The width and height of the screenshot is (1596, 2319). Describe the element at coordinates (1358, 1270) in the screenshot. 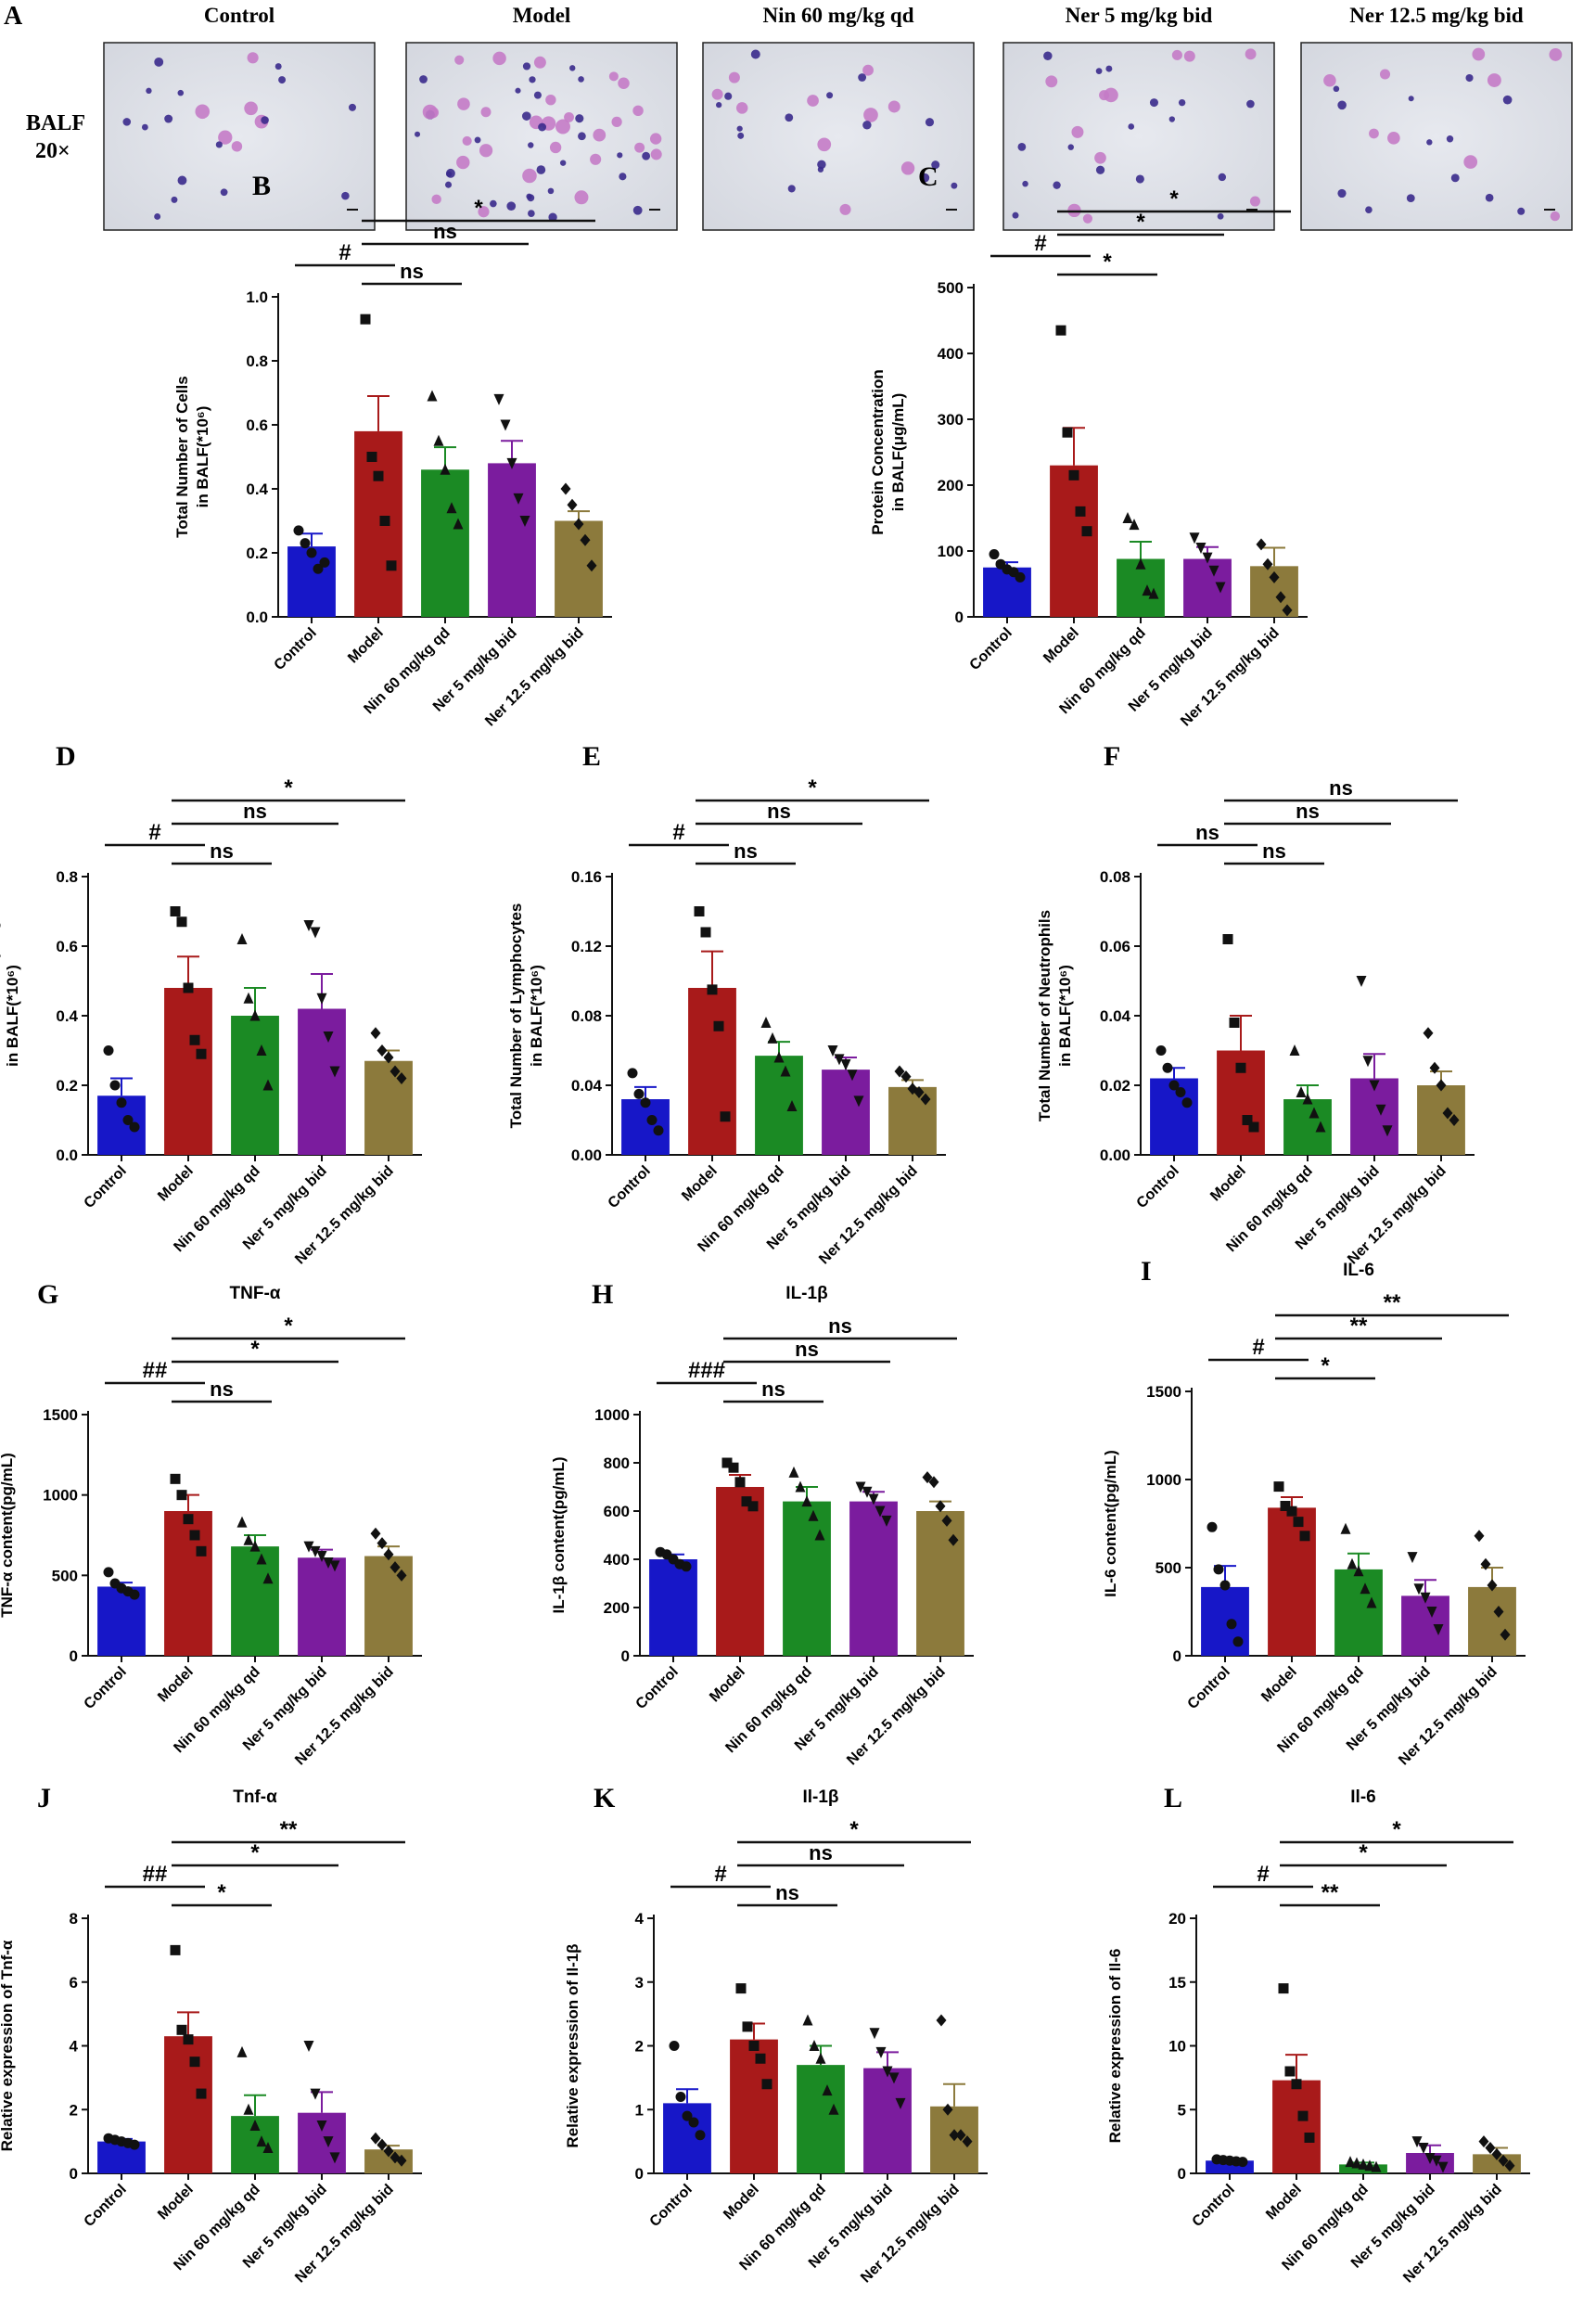

I see `chart-title: IL-6` at that location.